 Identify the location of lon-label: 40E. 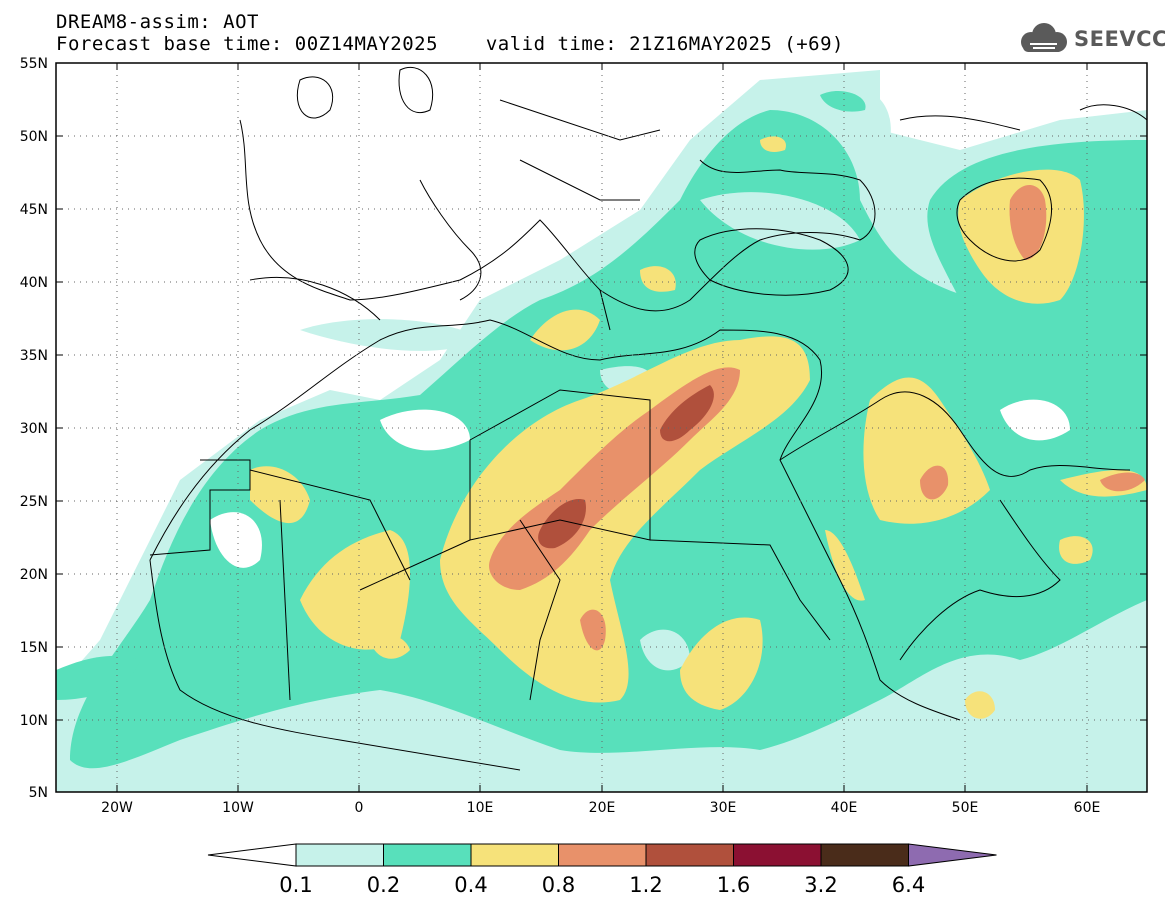
(844, 808).